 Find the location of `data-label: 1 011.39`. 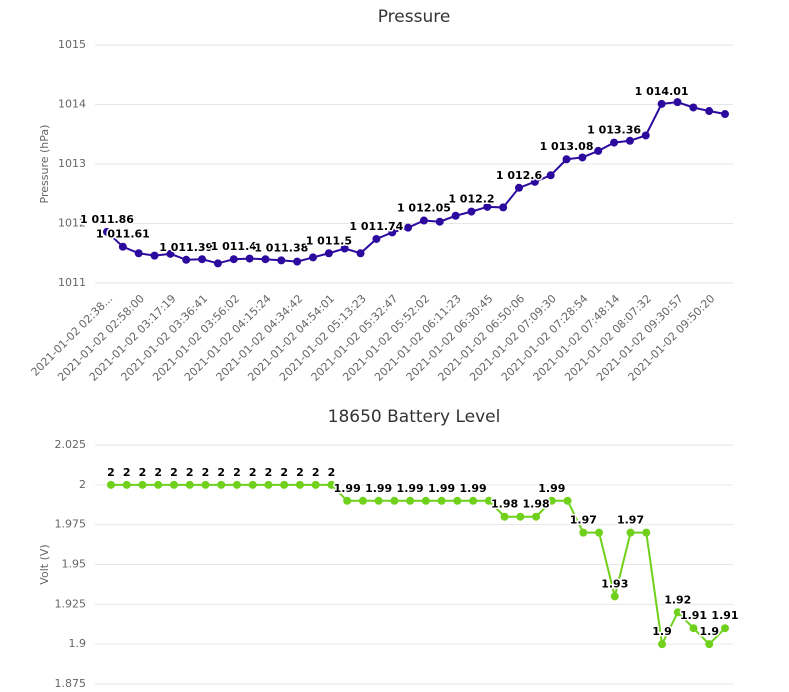

data-label: 1 011.39 is located at coordinates (186, 247).